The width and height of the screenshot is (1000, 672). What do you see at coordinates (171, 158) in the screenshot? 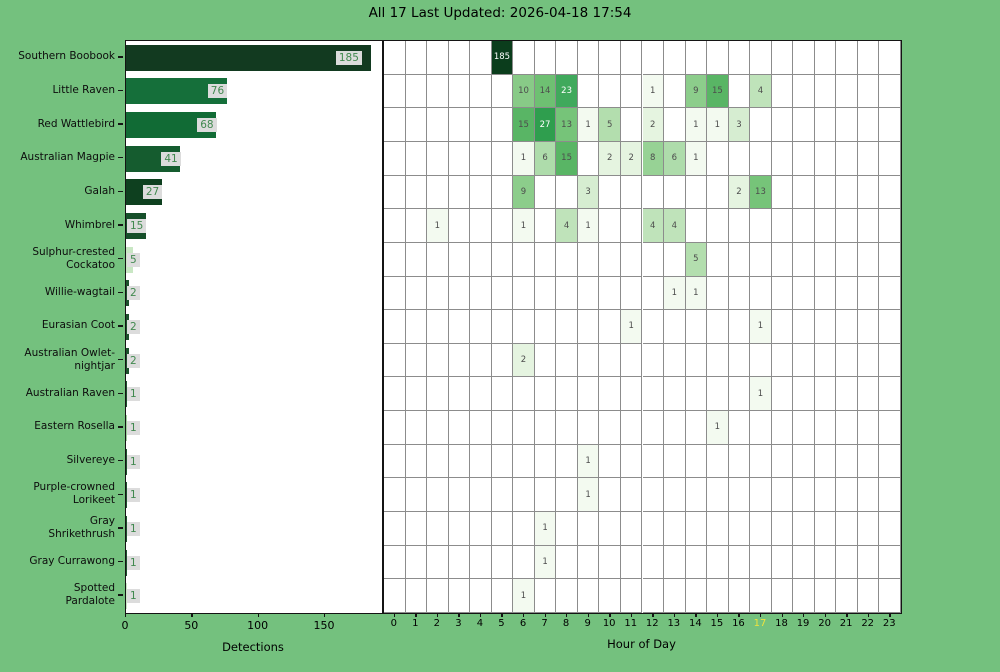
I see `bar-value-label: 41` at bounding box center [171, 158].